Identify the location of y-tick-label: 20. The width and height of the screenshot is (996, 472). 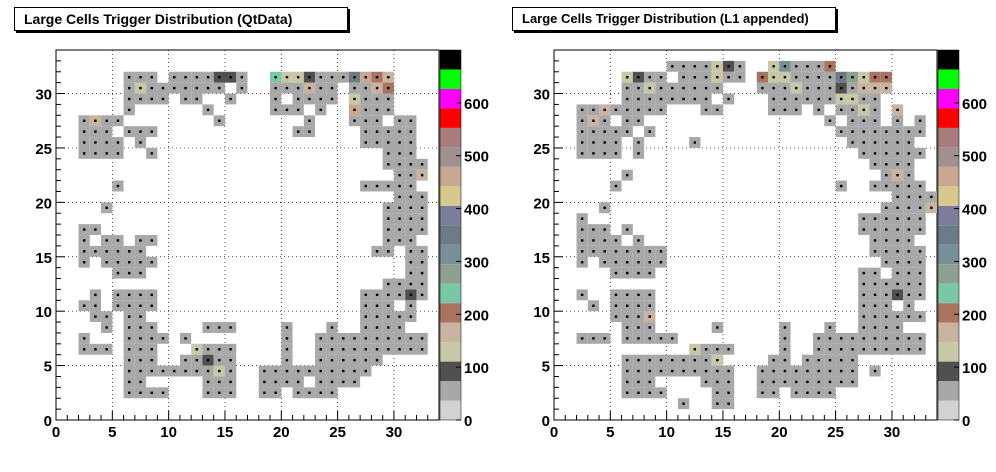
(43, 203).